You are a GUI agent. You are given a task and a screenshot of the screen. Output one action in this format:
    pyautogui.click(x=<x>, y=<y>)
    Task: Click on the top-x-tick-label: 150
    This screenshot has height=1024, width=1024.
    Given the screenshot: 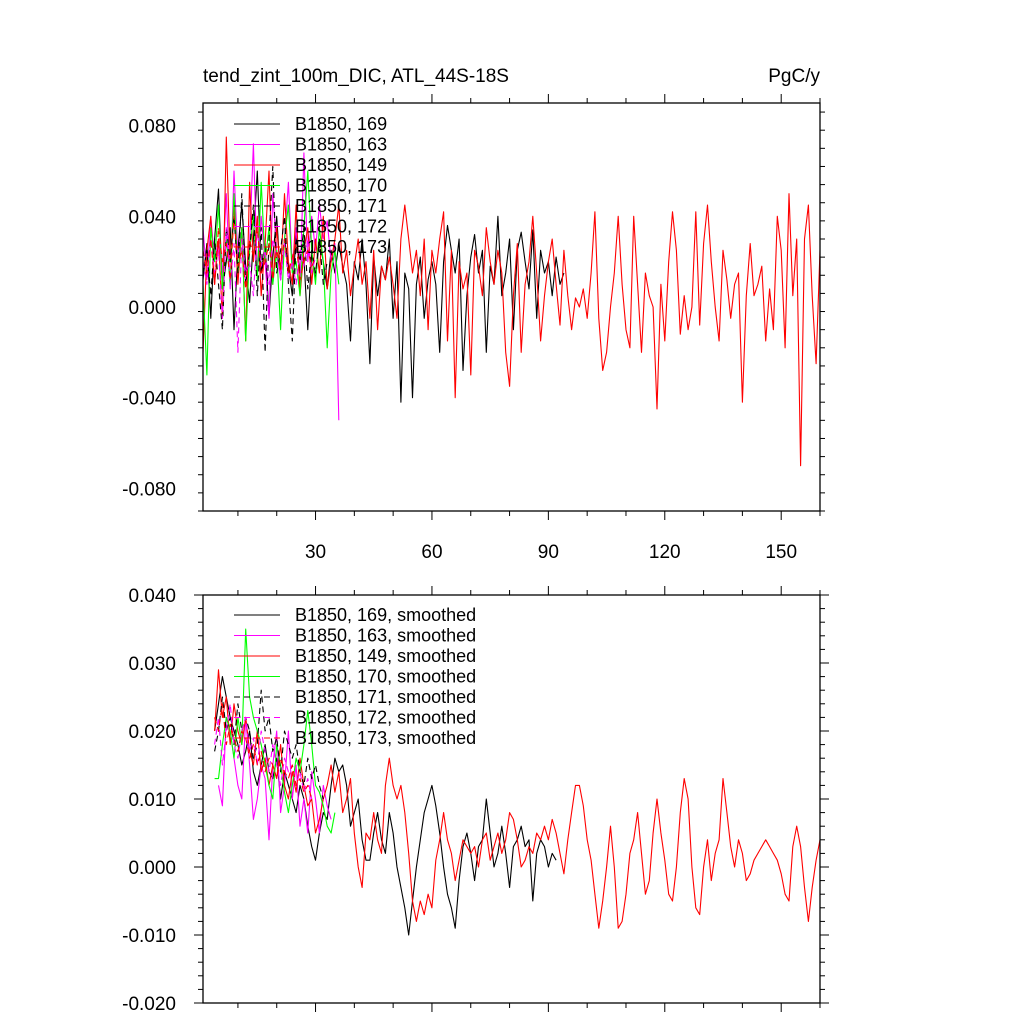 What is the action you would take?
    pyautogui.click(x=781, y=552)
    